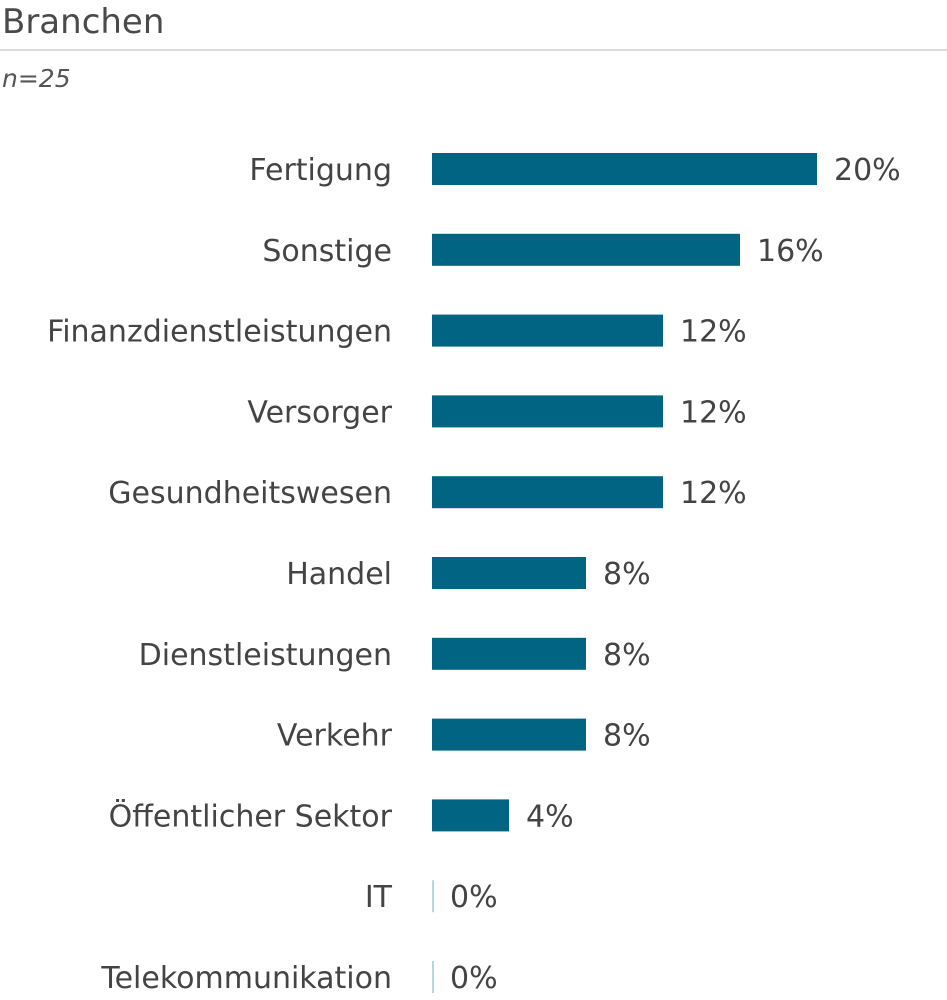 This screenshot has width=947, height=1000. I want to click on chart-subtitle: n=25, so click(36, 78).